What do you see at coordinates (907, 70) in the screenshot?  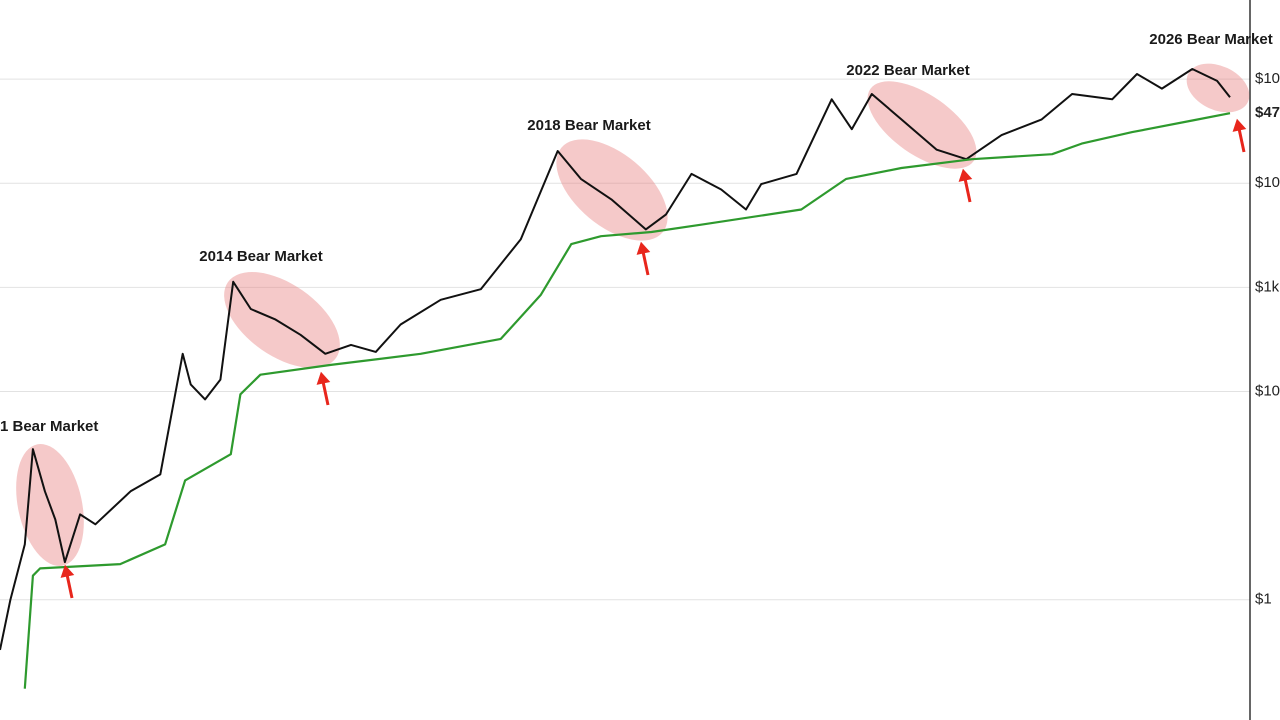 I see `annotation: 2022 Bear Market` at bounding box center [907, 70].